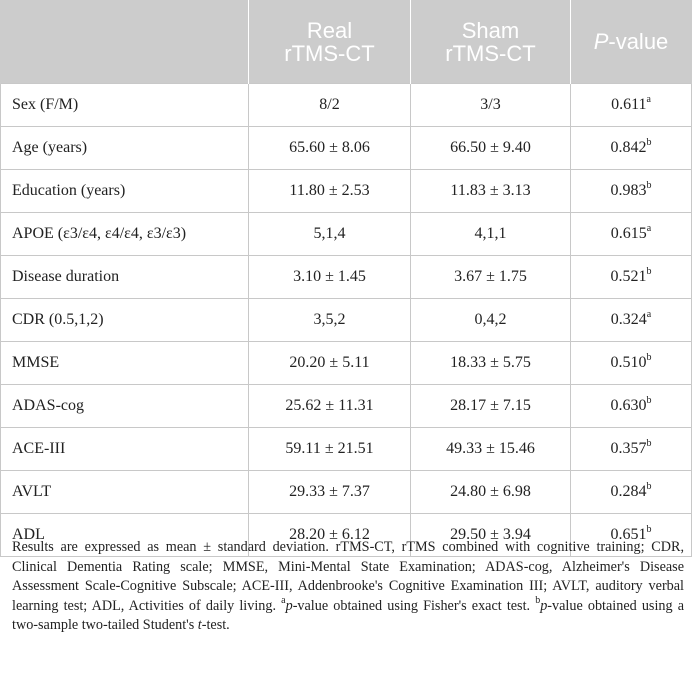 The width and height of the screenshot is (692, 700). I want to click on footnote-a-p: p, so click(289, 605).